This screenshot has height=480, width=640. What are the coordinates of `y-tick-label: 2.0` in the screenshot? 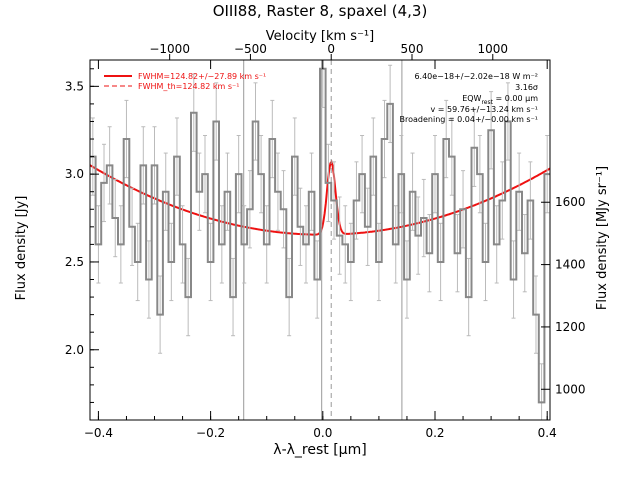 It's located at (74, 350).